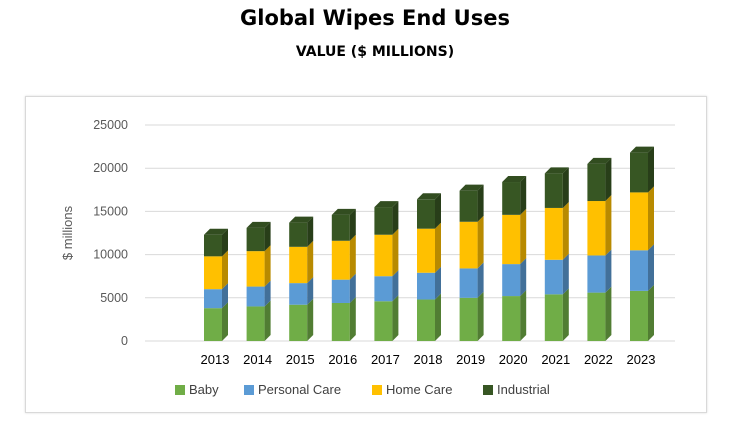  Describe the element at coordinates (419, 389) in the screenshot. I see `legend-label: Home Care` at that location.